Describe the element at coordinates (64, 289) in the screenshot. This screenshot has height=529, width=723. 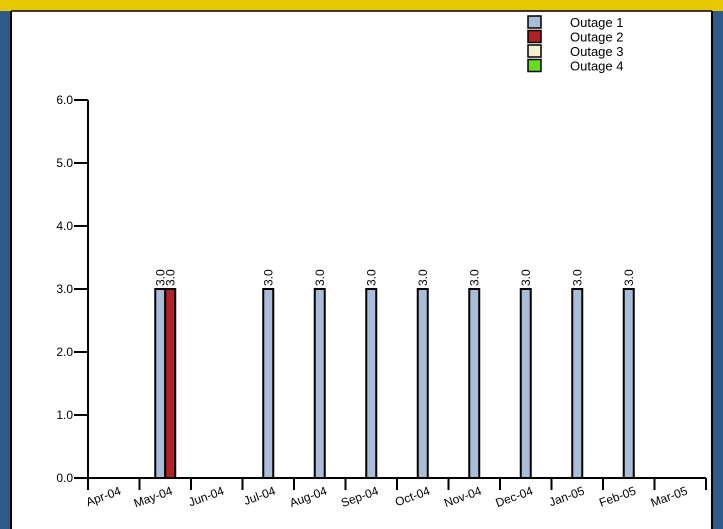
I see `y-tick-label: 3.0` at that location.